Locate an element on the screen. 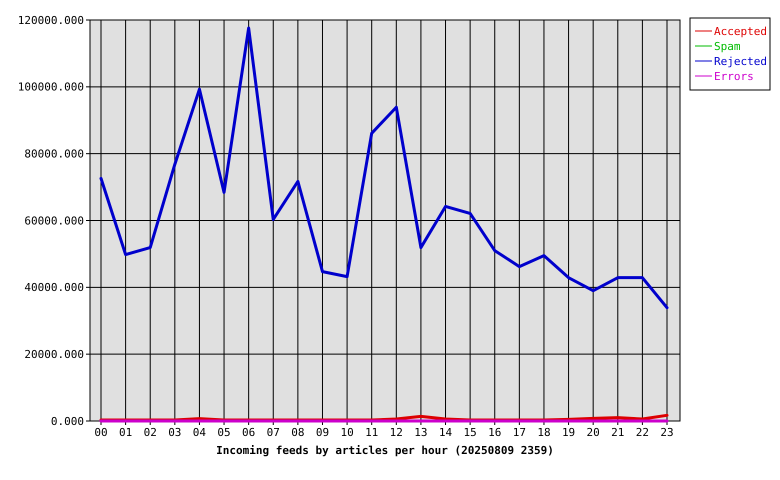  x-tick-label: 14 is located at coordinates (445, 432).